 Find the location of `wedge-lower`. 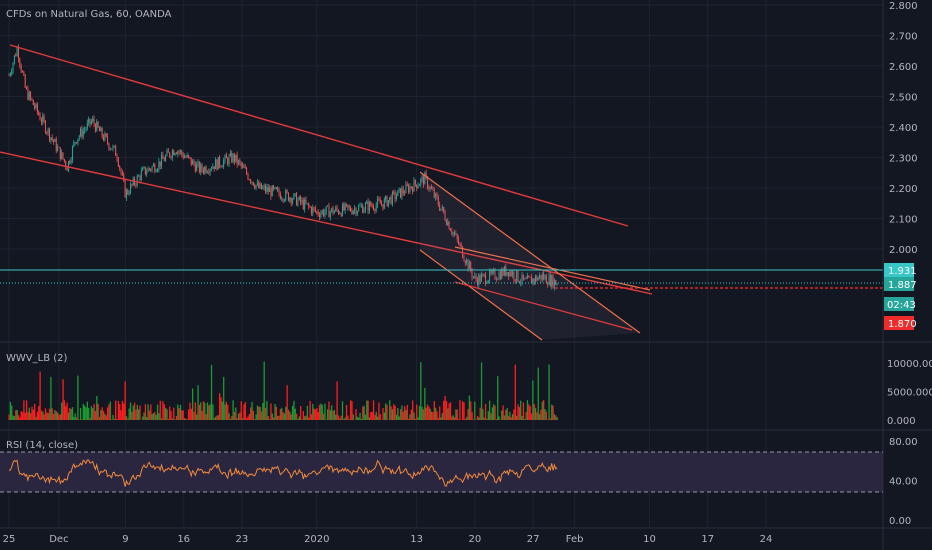

wedge-lower is located at coordinates (543, 306).